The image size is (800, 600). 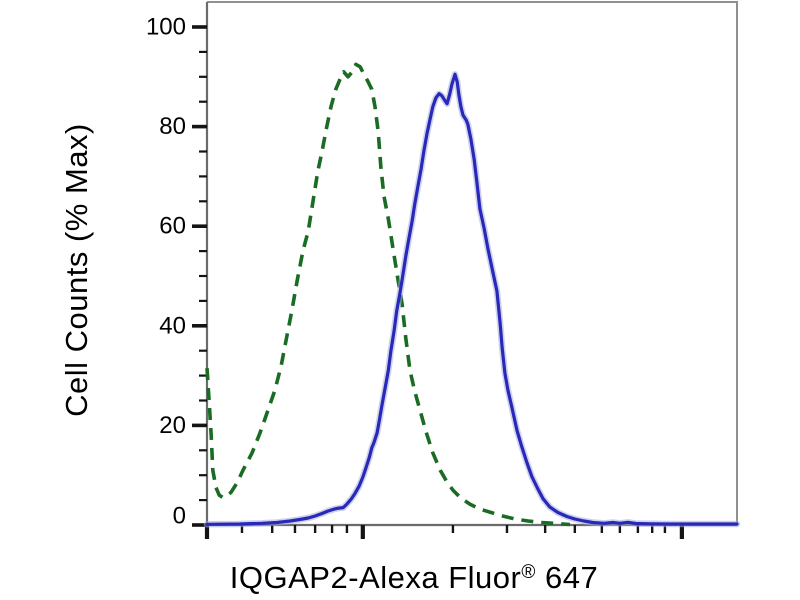 I want to click on x-axis-title-suffix: 647, so click(x=567, y=577).